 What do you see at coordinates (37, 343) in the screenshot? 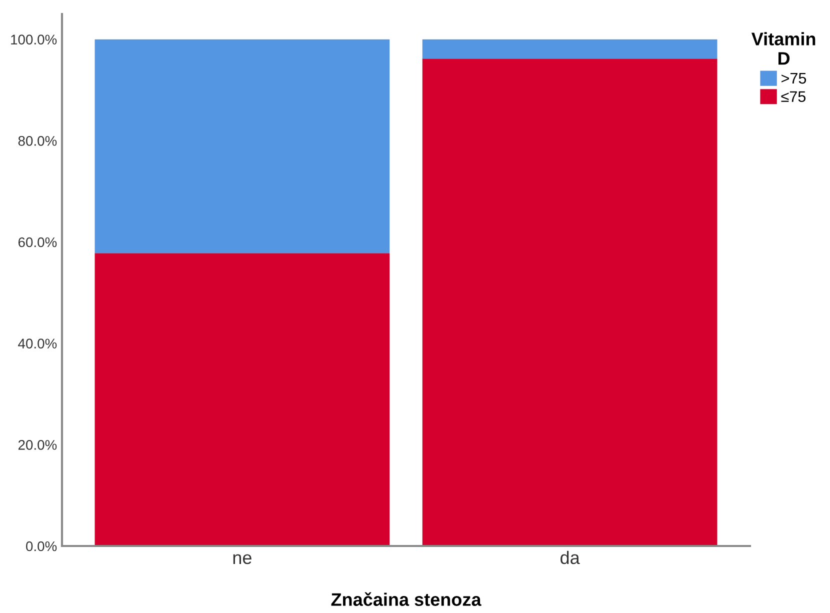
I see `y-tick-label: 40.0%` at bounding box center [37, 343].